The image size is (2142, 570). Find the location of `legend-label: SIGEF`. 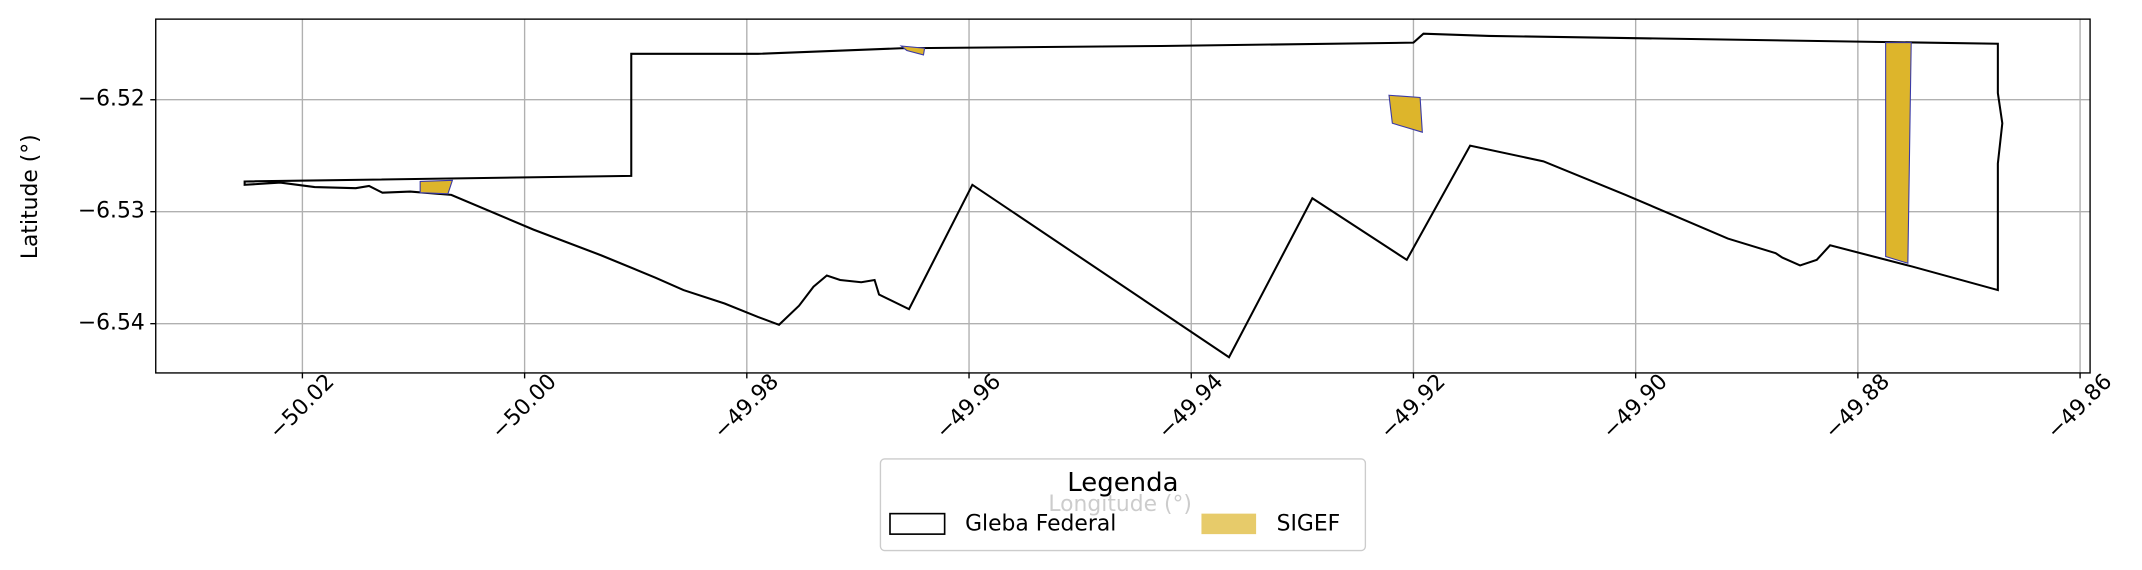

legend-label: SIGEF is located at coordinates (1309, 524).